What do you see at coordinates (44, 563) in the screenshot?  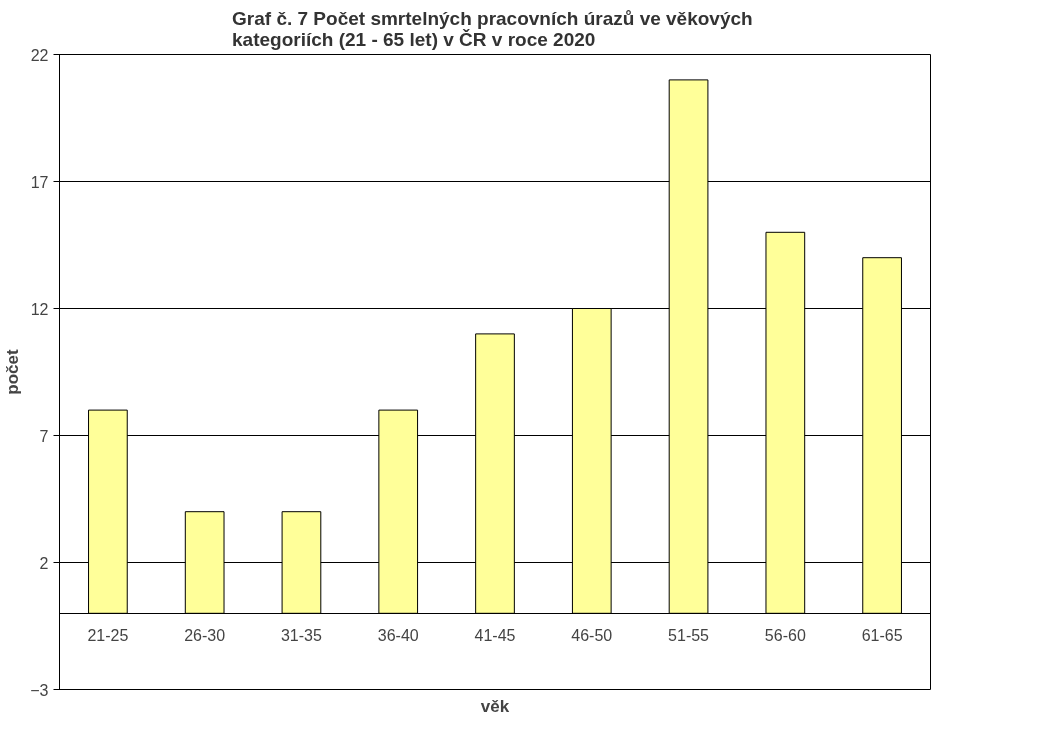 I see `y-tick-label: 2` at bounding box center [44, 563].